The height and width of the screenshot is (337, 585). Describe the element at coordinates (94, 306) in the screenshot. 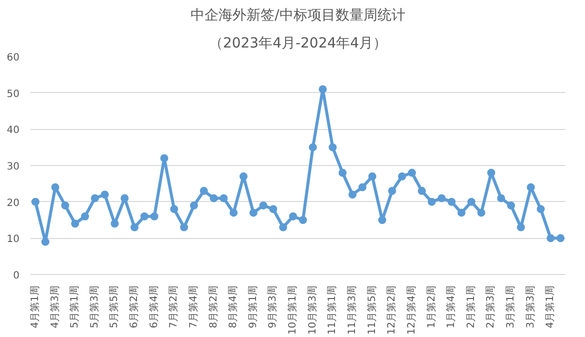

I see `x-tick-label: 5月第3周` at that location.